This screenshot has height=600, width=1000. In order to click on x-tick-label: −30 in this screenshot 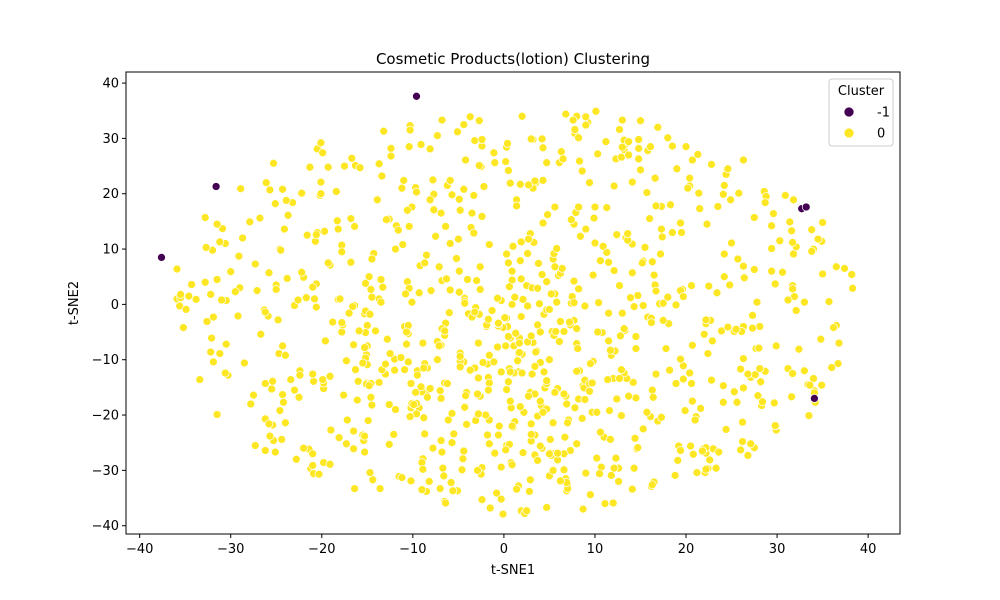, I will do `click(230, 549)`.